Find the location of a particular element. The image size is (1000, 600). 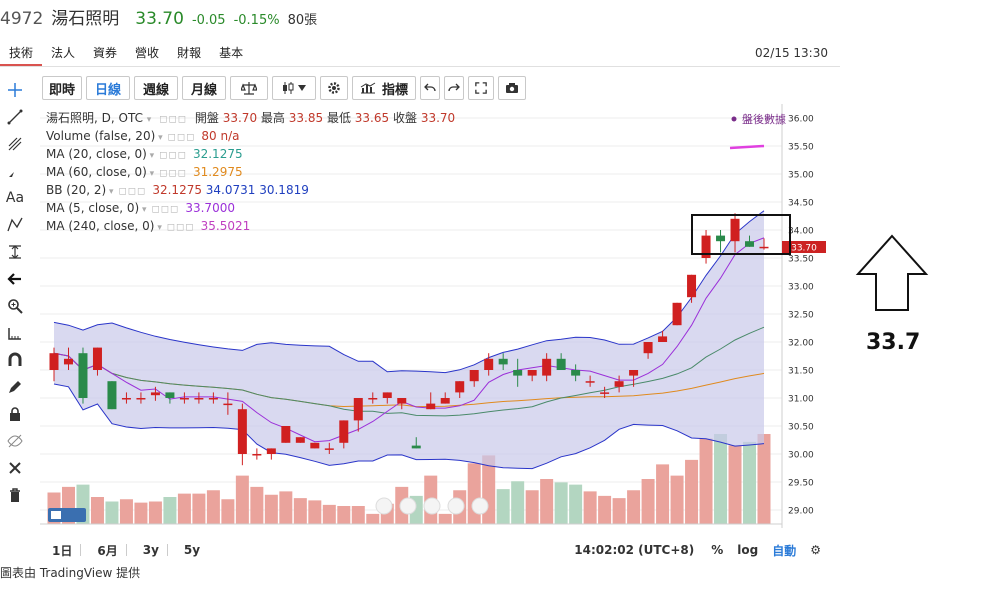

zoom-out-control is located at coordinates (408, 506).